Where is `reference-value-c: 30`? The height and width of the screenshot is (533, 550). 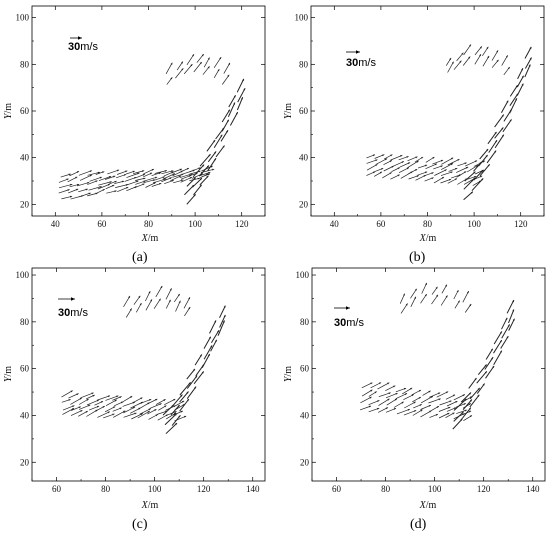 reference-value-c: 30 is located at coordinates (64, 313).